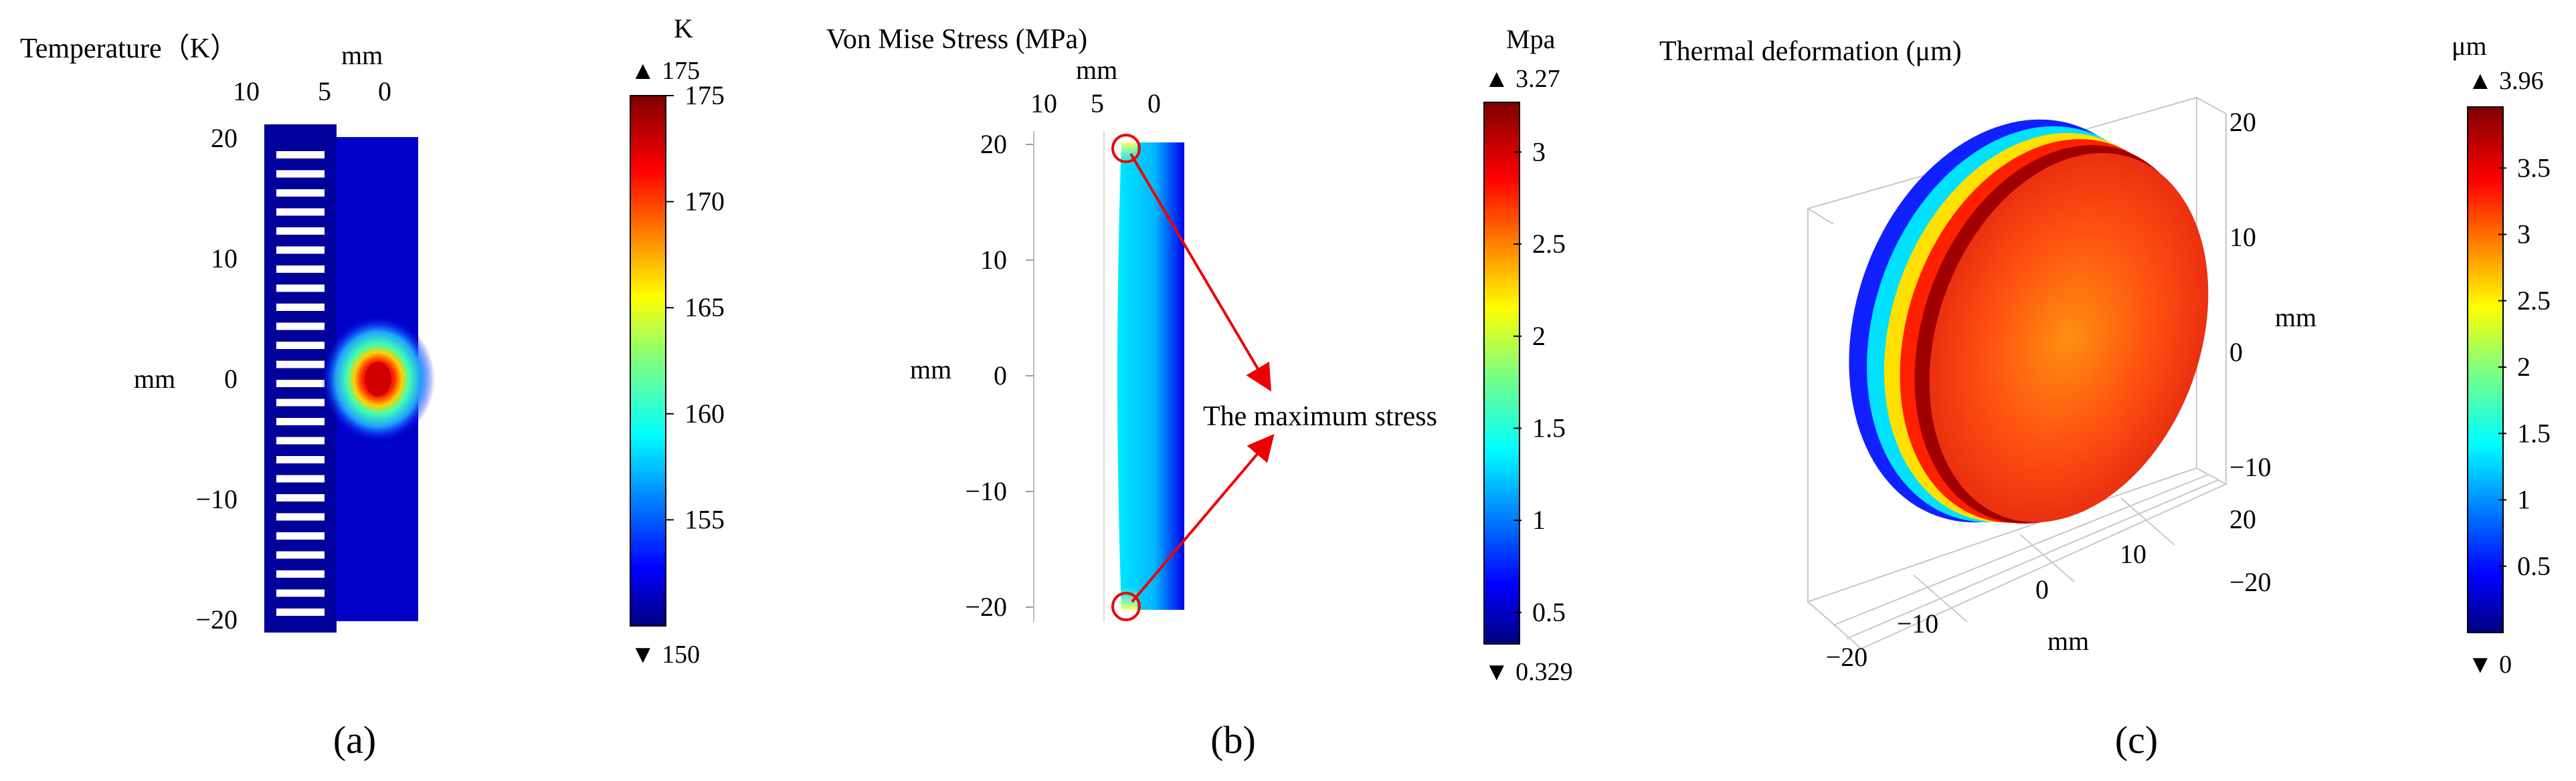  I want to click on panel-c-z-label: mm, so click(2295, 317).